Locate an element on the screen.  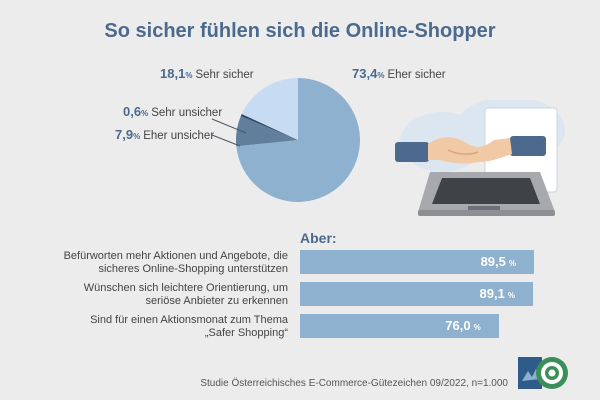
pie-category-eher-unsicher: Eher unsicher is located at coordinates (179, 136).